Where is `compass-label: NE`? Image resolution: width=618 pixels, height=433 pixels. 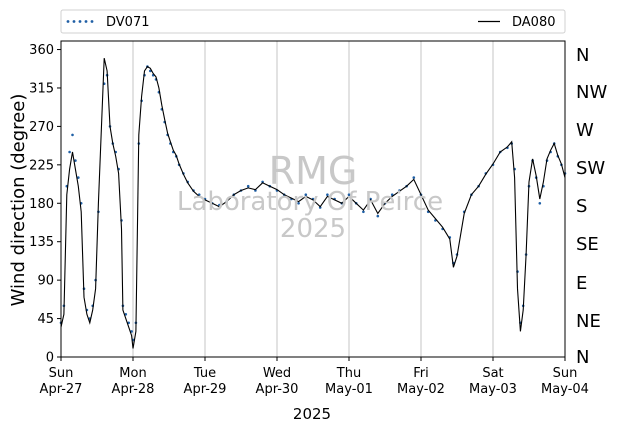
compass-label: NE is located at coordinates (588, 321).